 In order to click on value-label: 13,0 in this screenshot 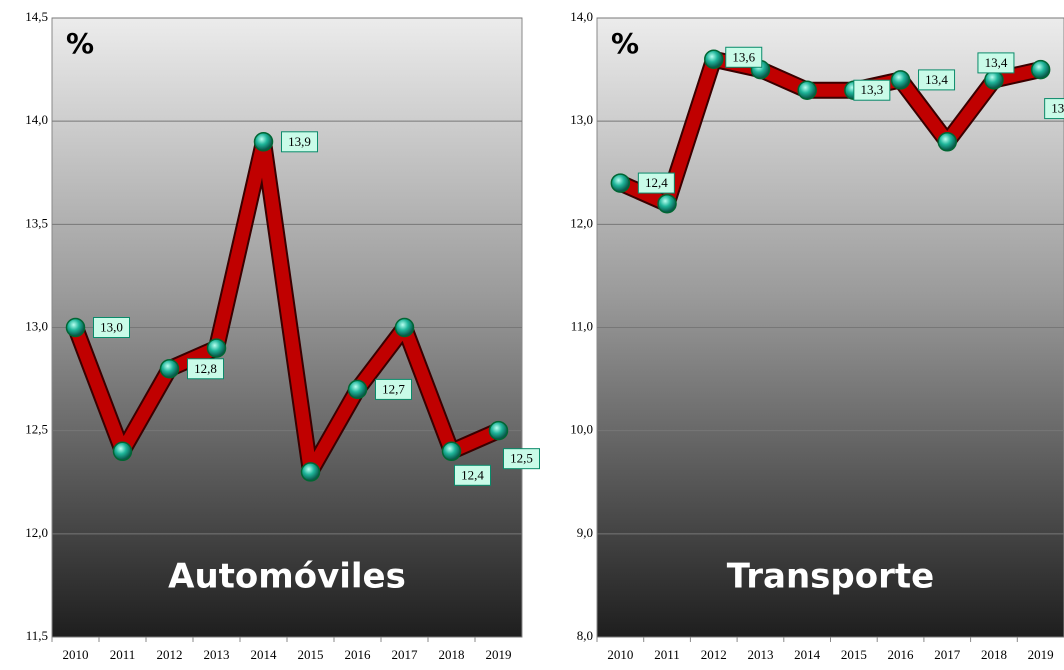, I will do `click(111, 326)`.